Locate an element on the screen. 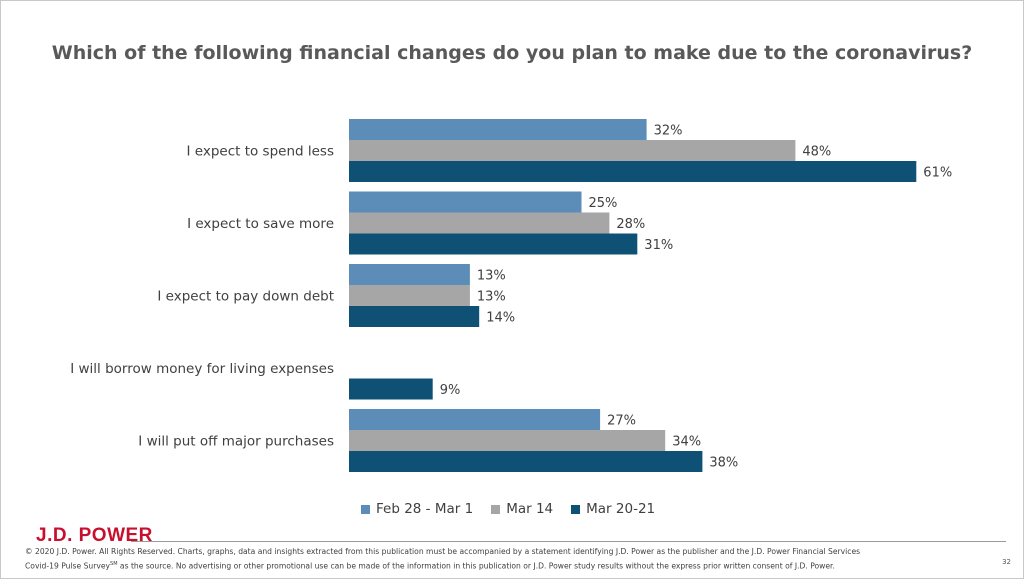 This screenshot has height=579, width=1024. category-label: I expect to save more is located at coordinates (260, 224).